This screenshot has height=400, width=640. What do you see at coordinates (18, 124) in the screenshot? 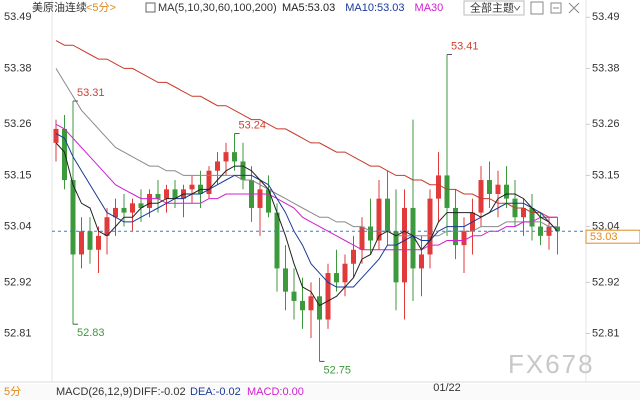
I see `y-tick-label: 53.26` at bounding box center [18, 124].